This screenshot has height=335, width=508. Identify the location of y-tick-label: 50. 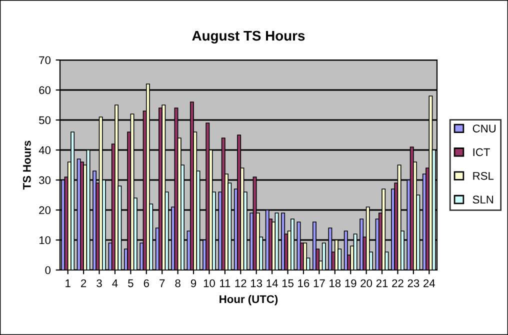
(45, 120).